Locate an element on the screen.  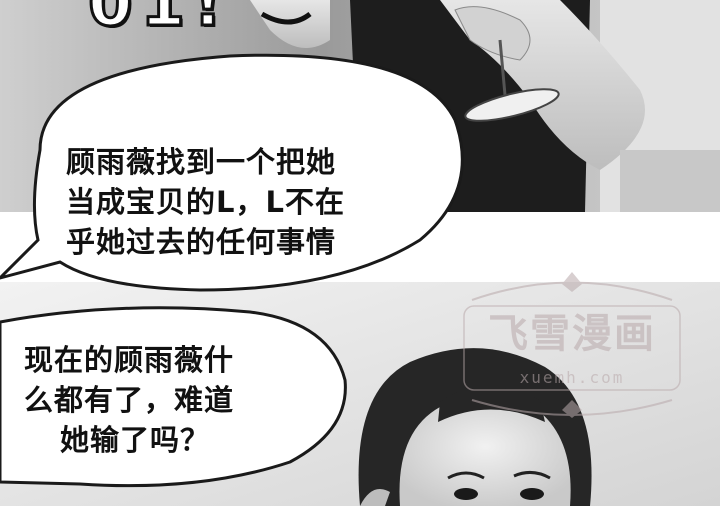
hand-near-face is located at coordinates (375, 497).